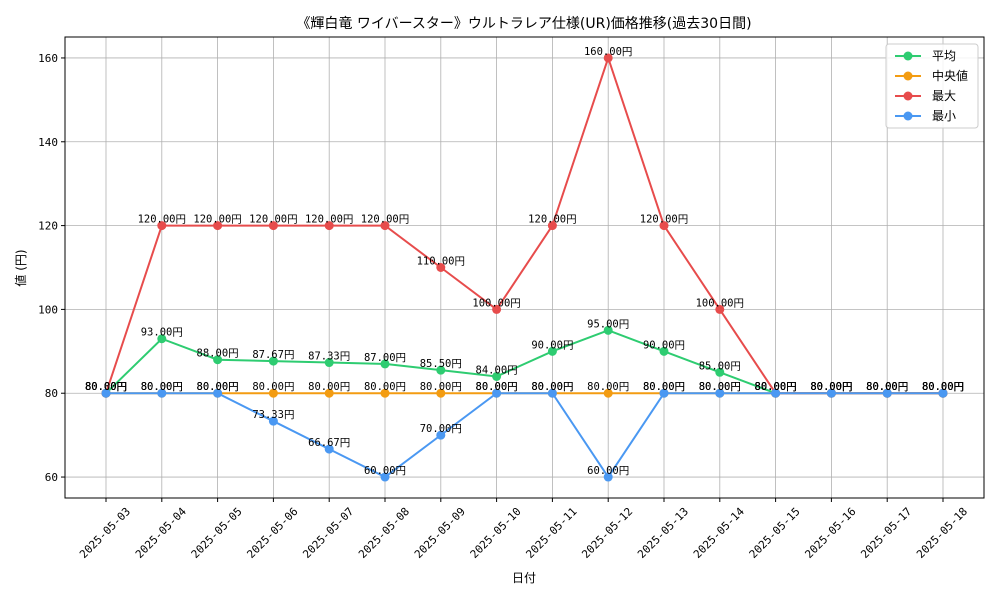 Image resolution: width=1000 pixels, height=600 pixels. I want to click on y-tick-label: 60, so click(51, 477).